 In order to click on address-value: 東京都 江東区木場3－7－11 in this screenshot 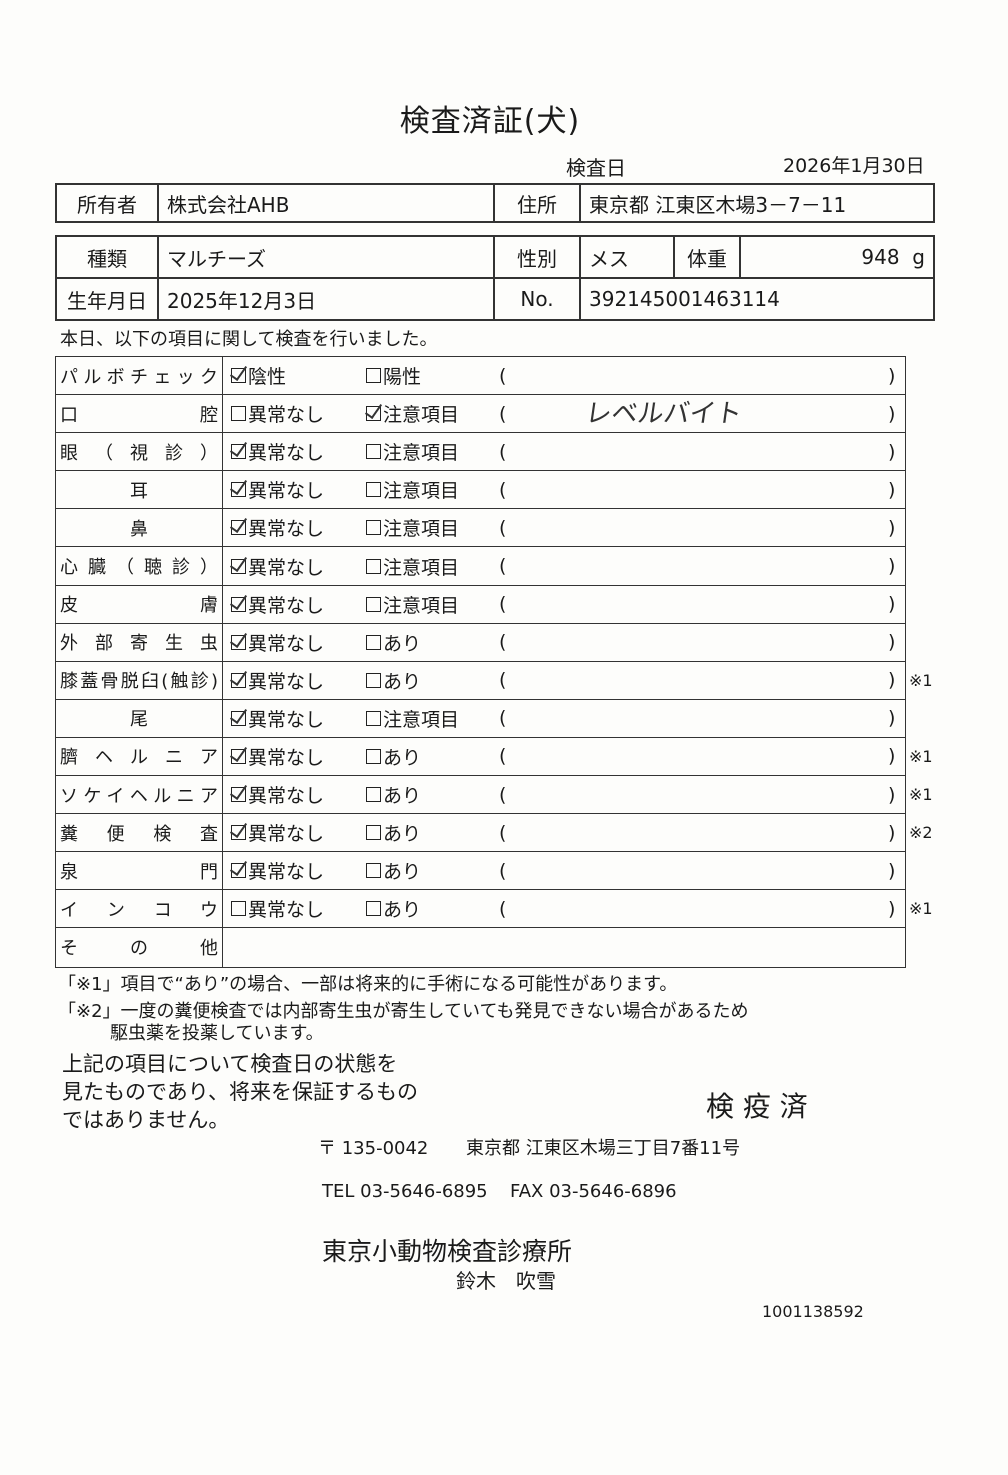, I will do `click(757, 203)`.